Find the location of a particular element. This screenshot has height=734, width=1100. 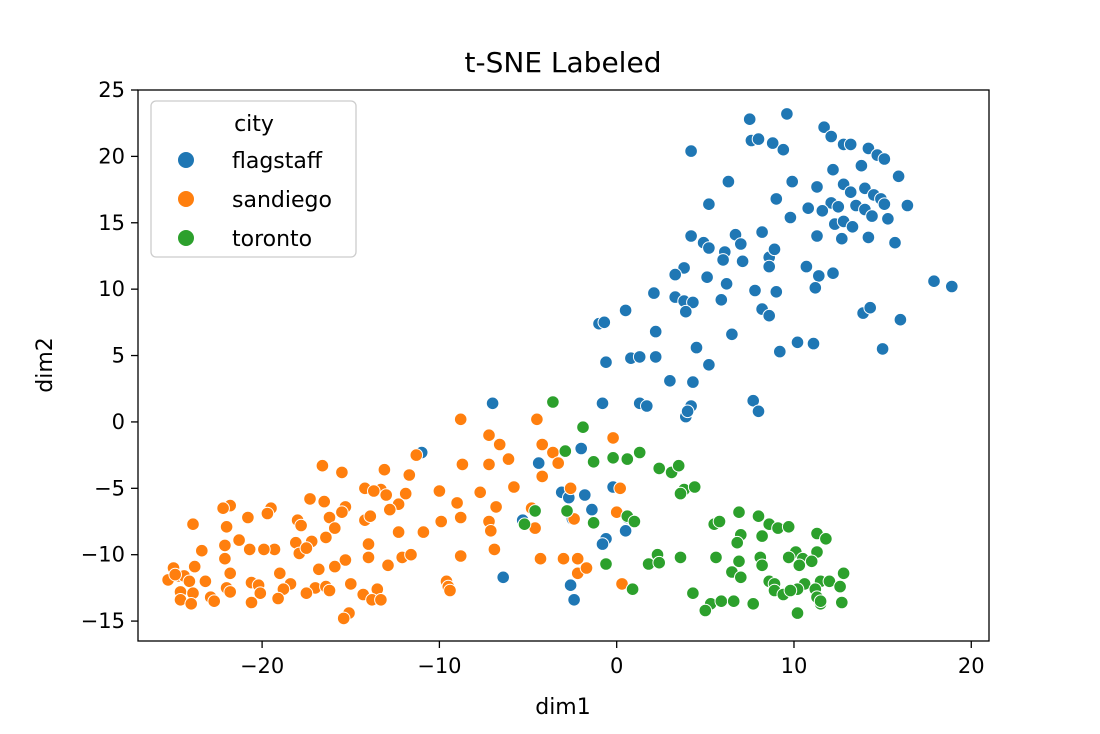

x-axis-label: dim1 is located at coordinates (563, 707).